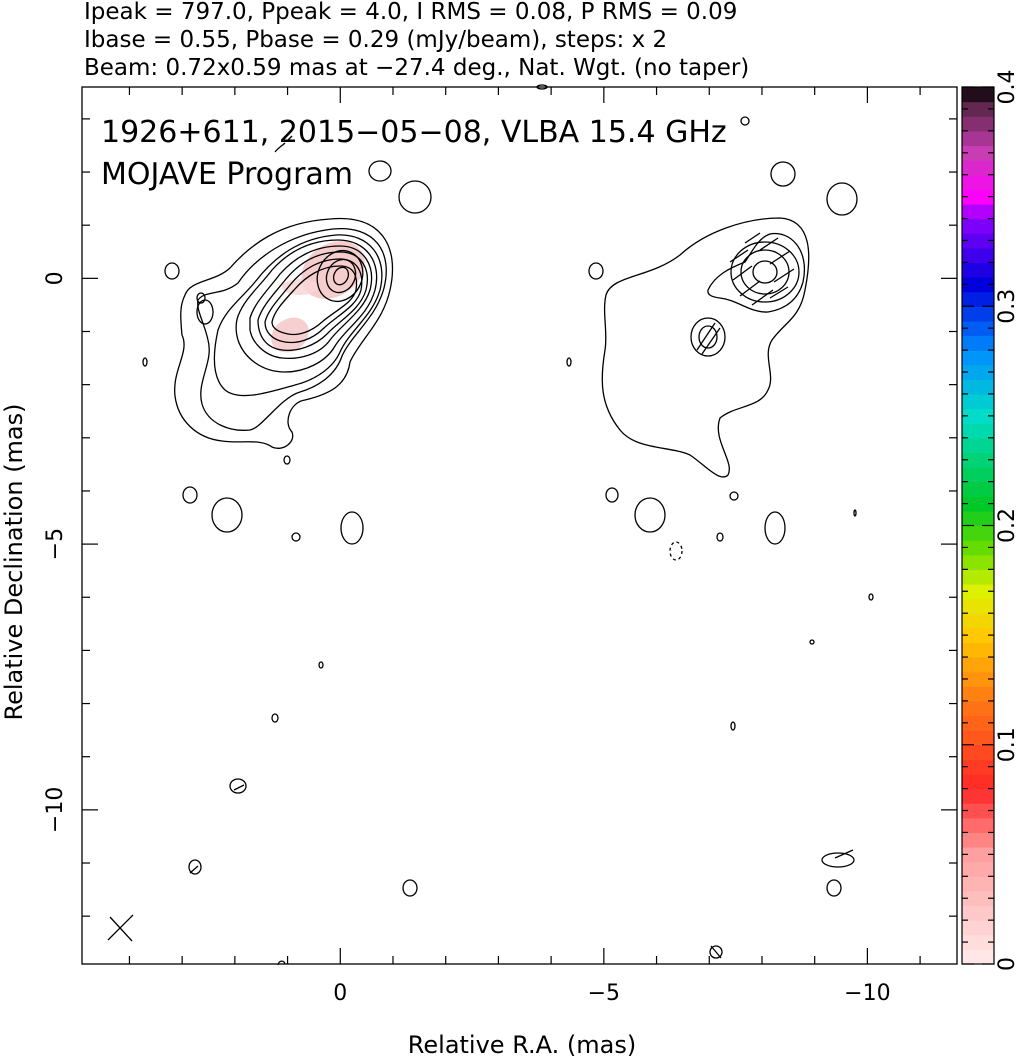  I want to click on colorbar-tick-label: 0.2, so click(1007, 525).